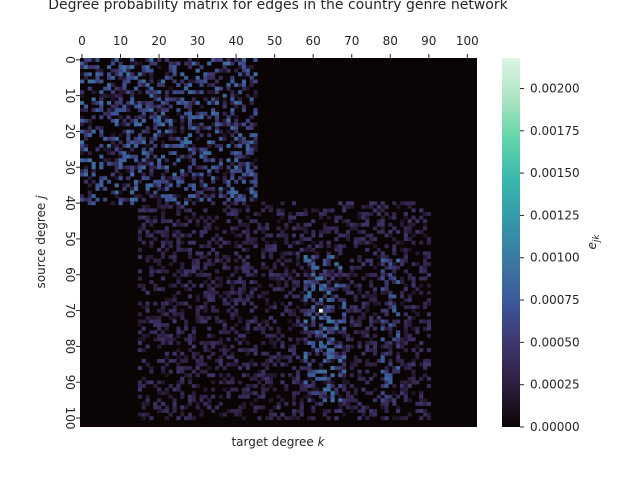  Describe the element at coordinates (511, 242) in the screenshot. I see `colorbar` at that location.